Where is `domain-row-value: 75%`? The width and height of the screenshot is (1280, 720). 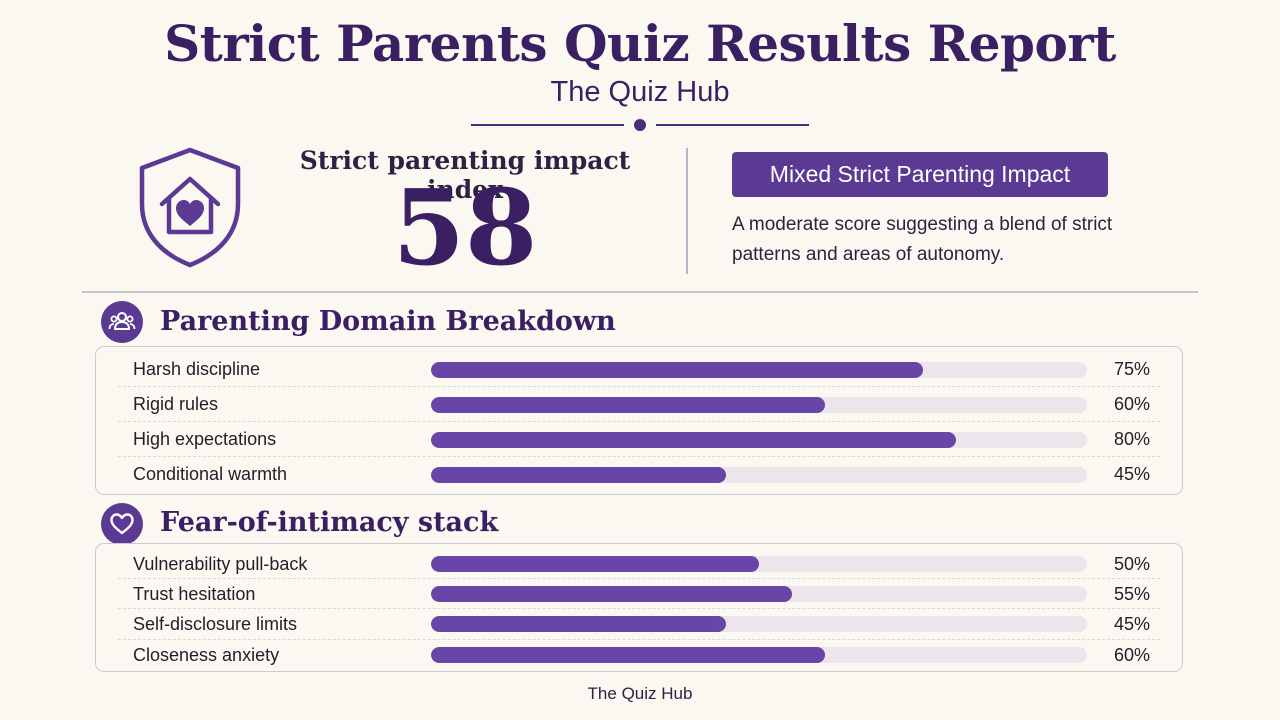
domain-row-value: 75% is located at coordinates (1131, 369).